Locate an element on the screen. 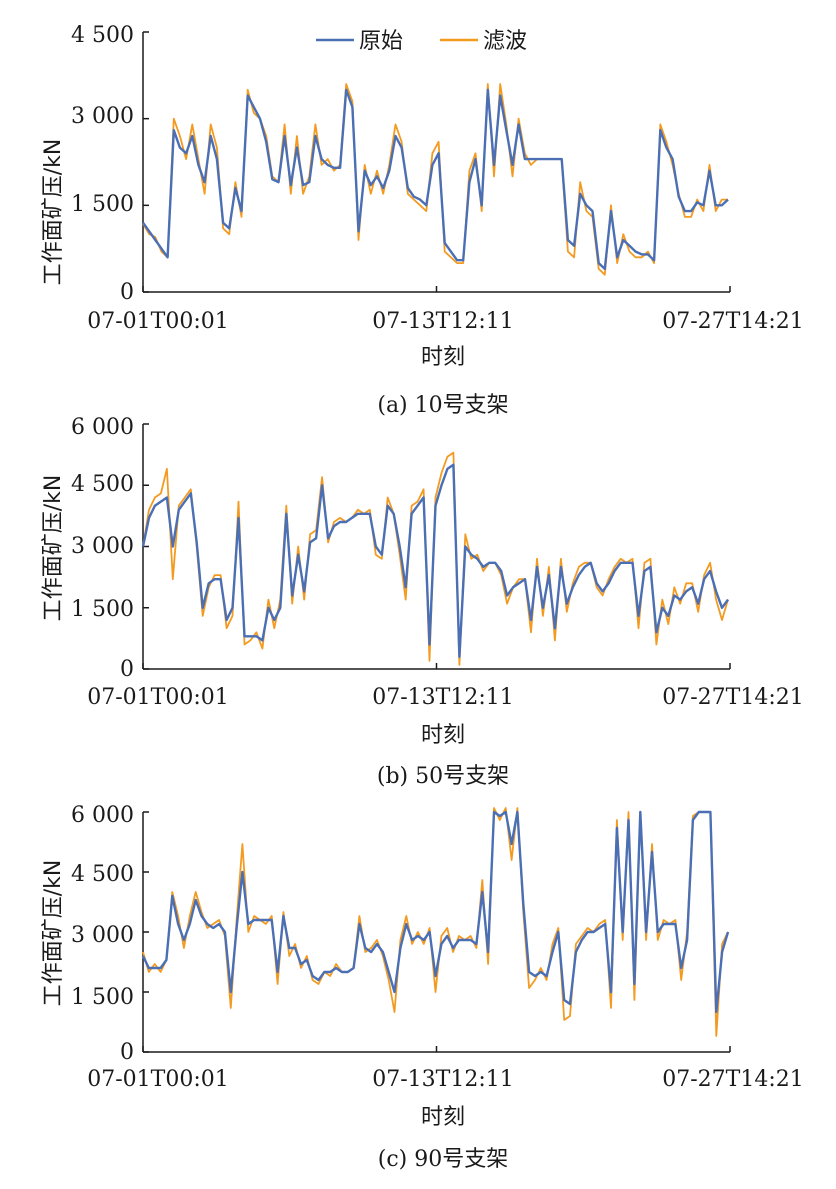  panel-a-y-axis-label: 工作面矿压/kN is located at coordinates (53, 212).